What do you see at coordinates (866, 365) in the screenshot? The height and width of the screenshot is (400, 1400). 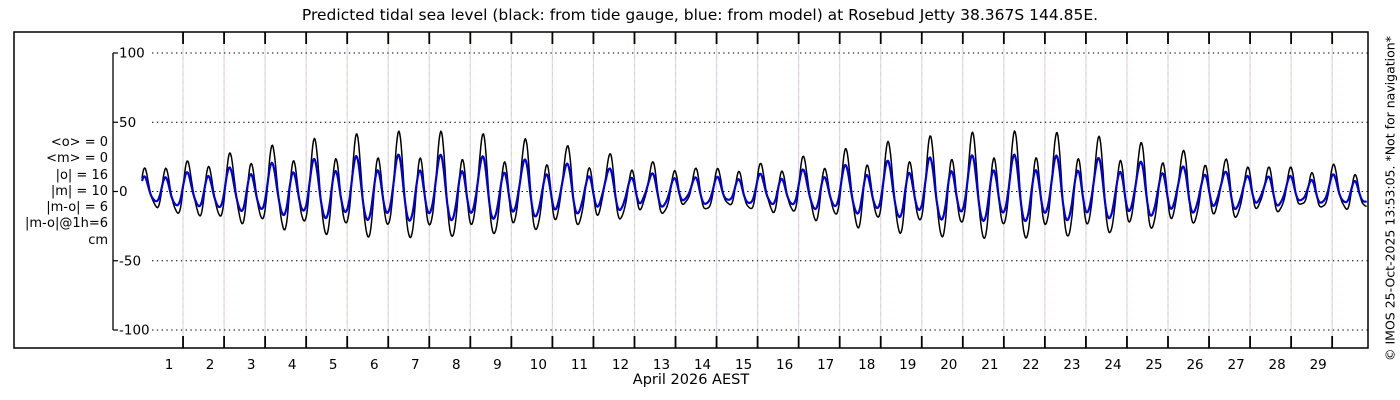 I see `x-tick-label: 18` at bounding box center [866, 365].